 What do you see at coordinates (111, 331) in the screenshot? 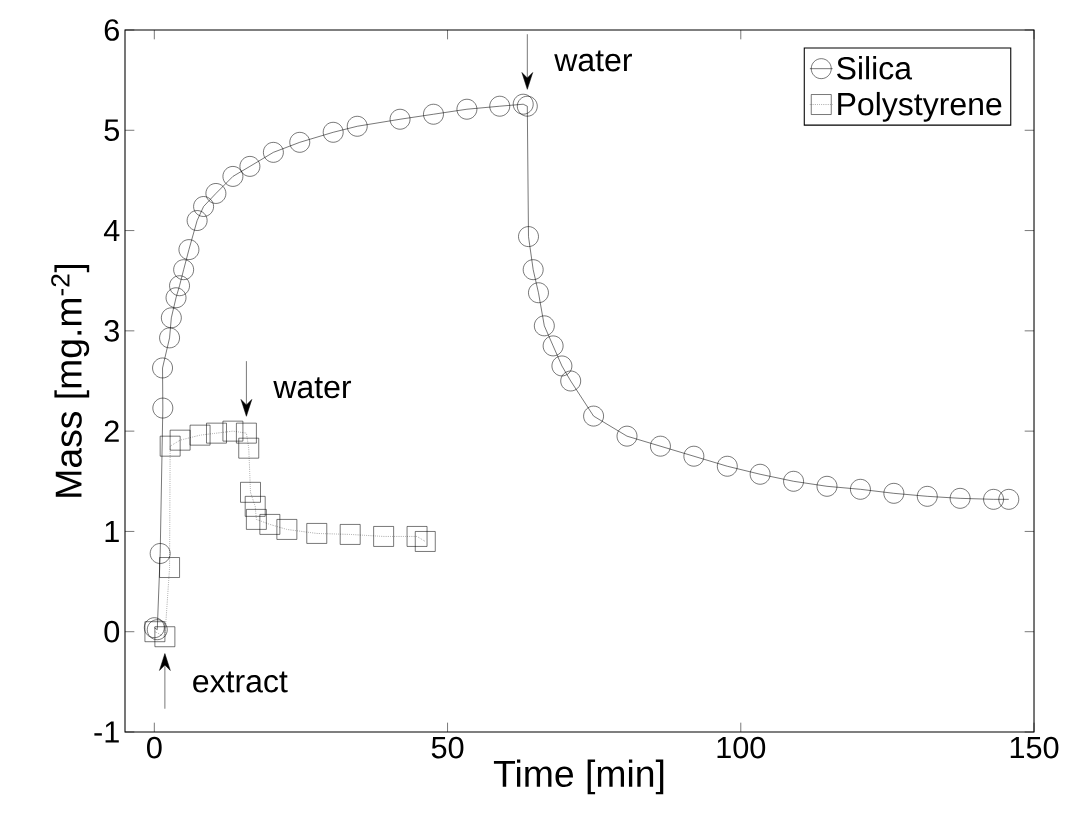
I see `y-tick-label: 3` at bounding box center [111, 331].